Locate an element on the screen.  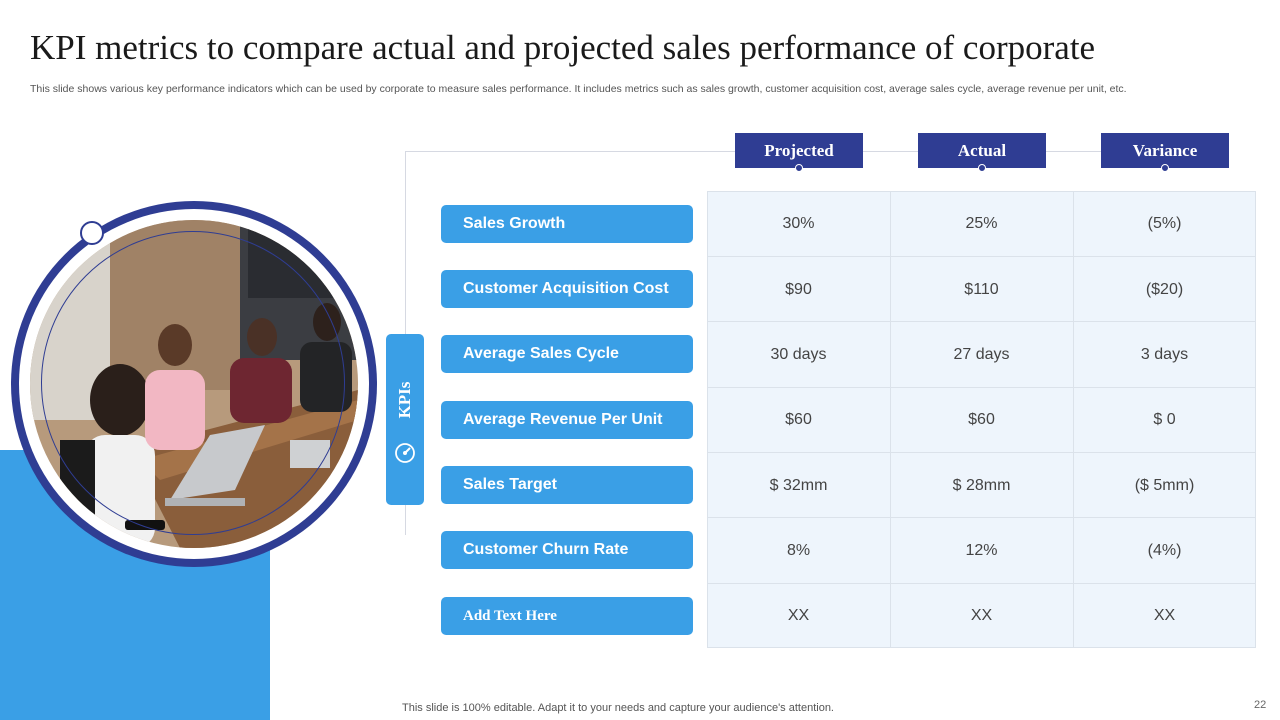
page-number: 22 is located at coordinates (1260, 705).